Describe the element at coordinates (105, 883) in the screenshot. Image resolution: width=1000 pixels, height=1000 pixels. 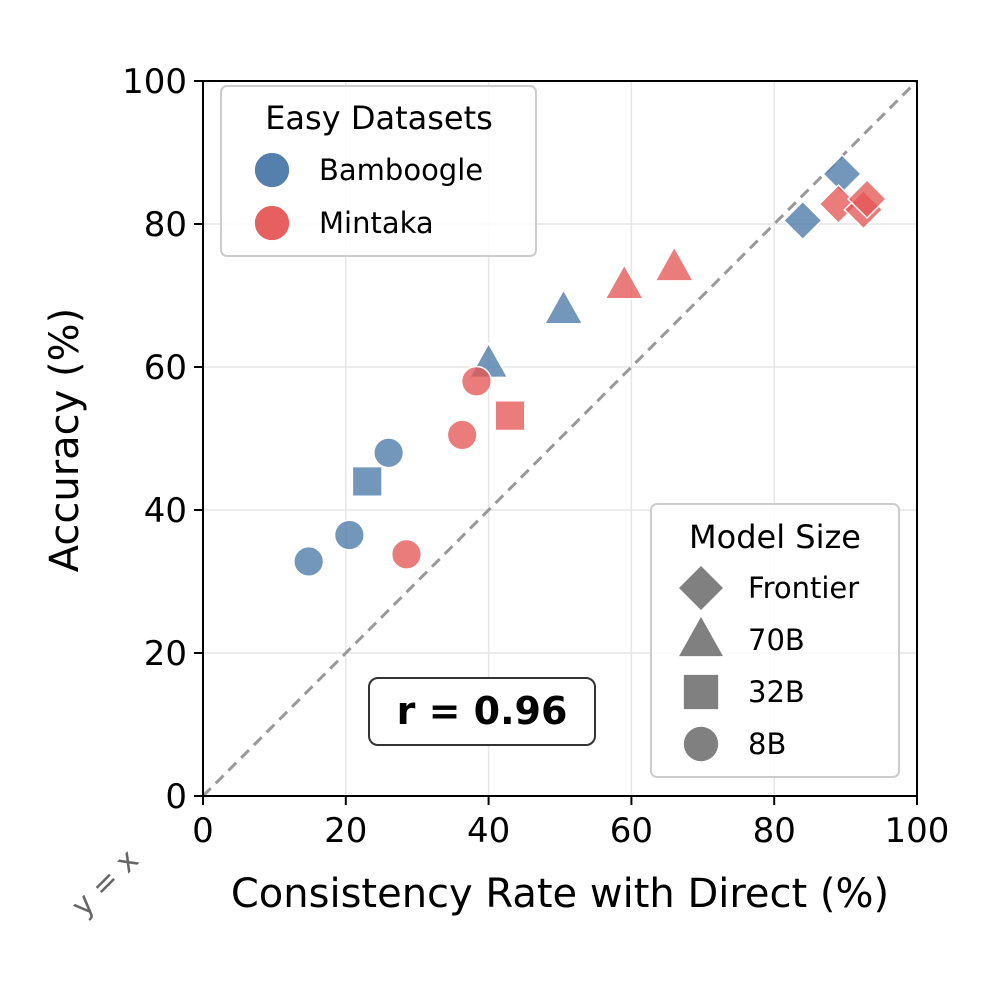
I see `reference-line-label: y = x` at that location.